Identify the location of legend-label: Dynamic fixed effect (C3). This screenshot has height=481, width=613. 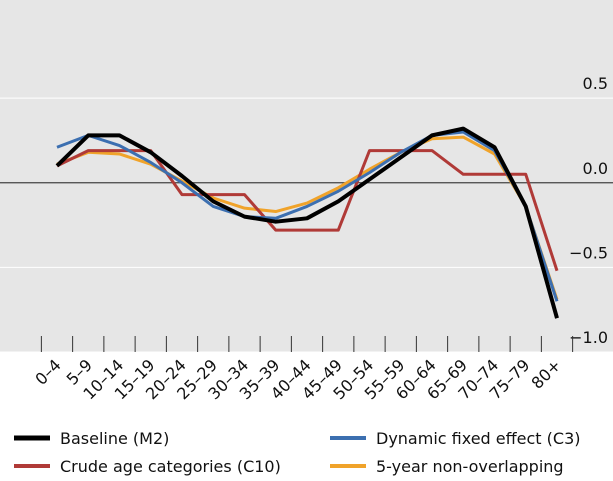
(478, 438).